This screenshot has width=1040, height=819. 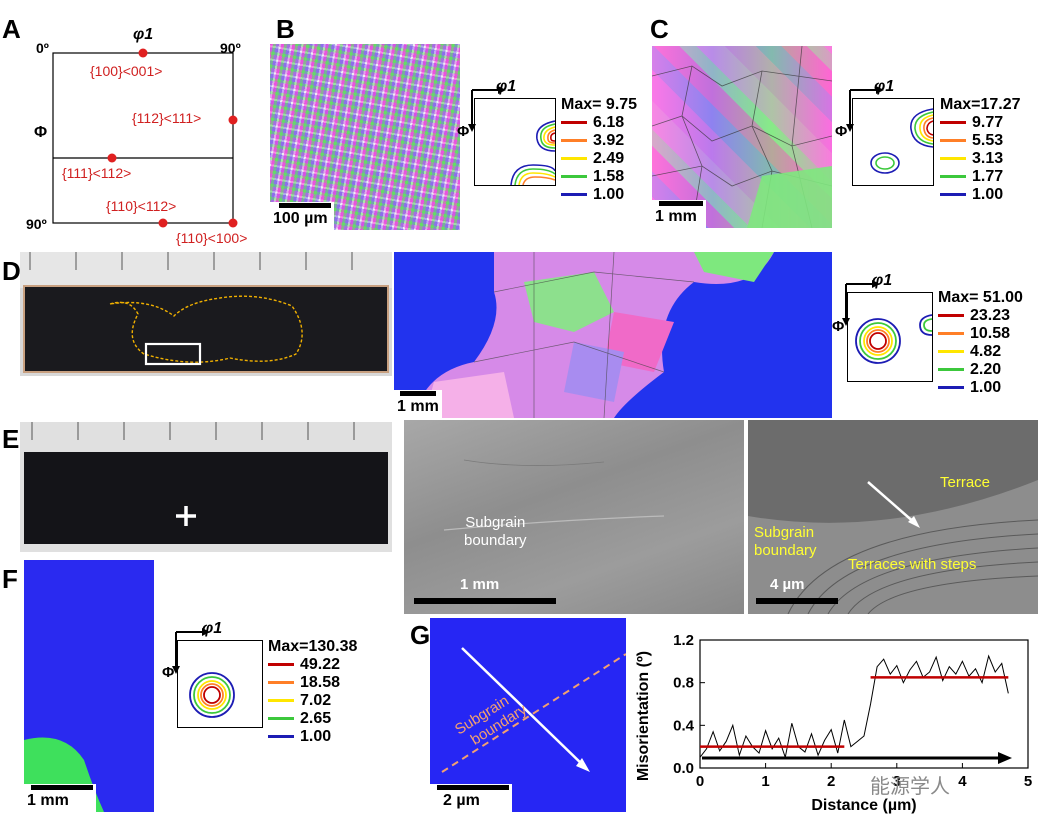 I want to click on panel-f-odf-section, so click(x=220, y=684).